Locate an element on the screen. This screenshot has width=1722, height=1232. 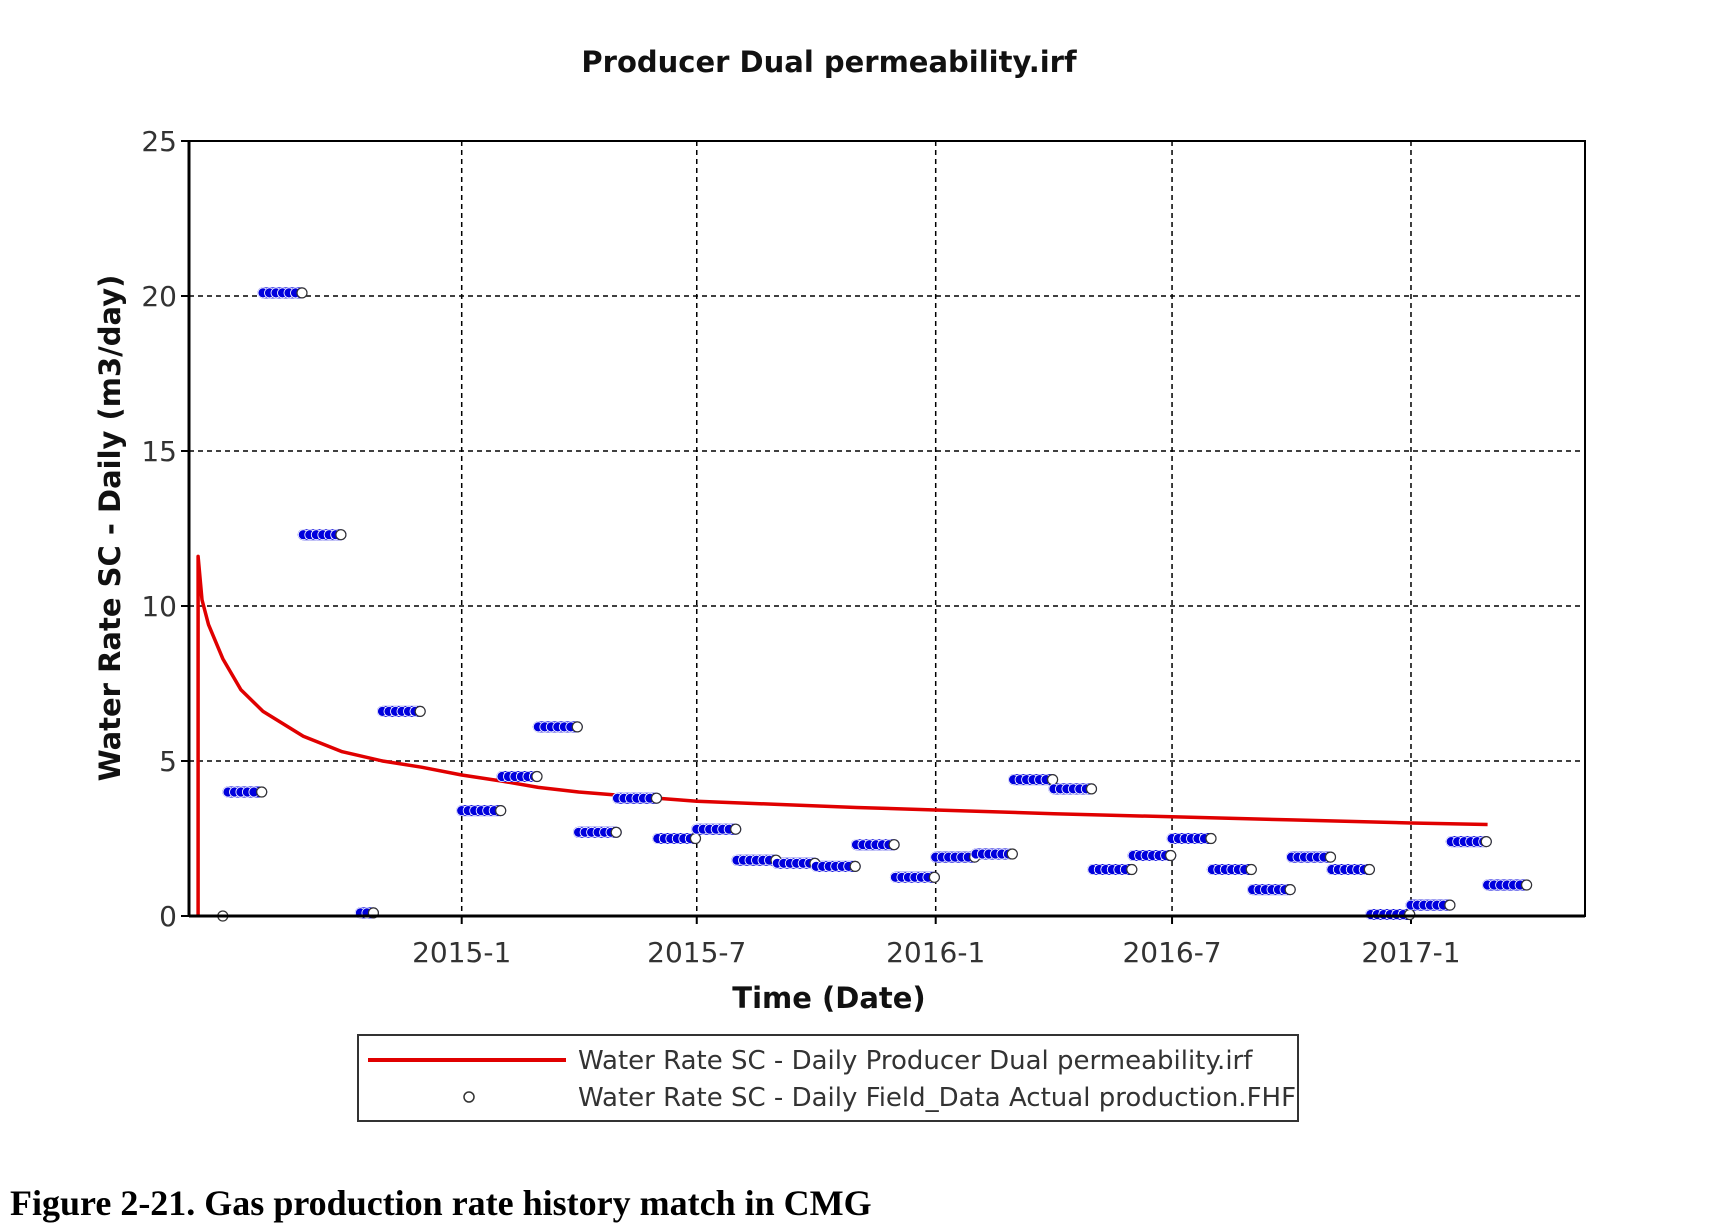
y-tick-label: 20 is located at coordinates (159, 296).